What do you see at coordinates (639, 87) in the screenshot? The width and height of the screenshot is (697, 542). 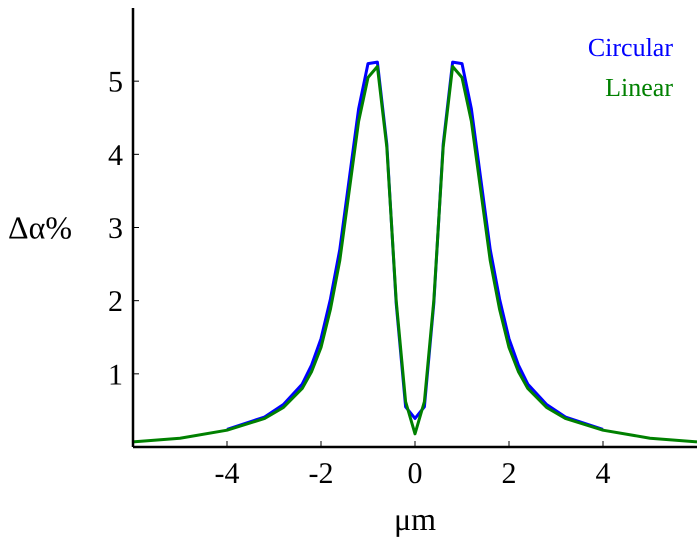 I see `text: Linear` at bounding box center [639, 87].